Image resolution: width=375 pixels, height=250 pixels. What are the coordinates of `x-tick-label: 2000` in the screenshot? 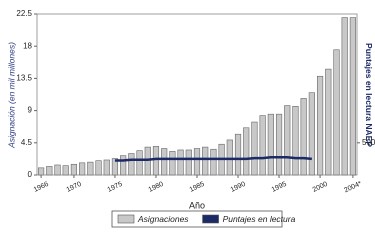 It's located at (320, 187).